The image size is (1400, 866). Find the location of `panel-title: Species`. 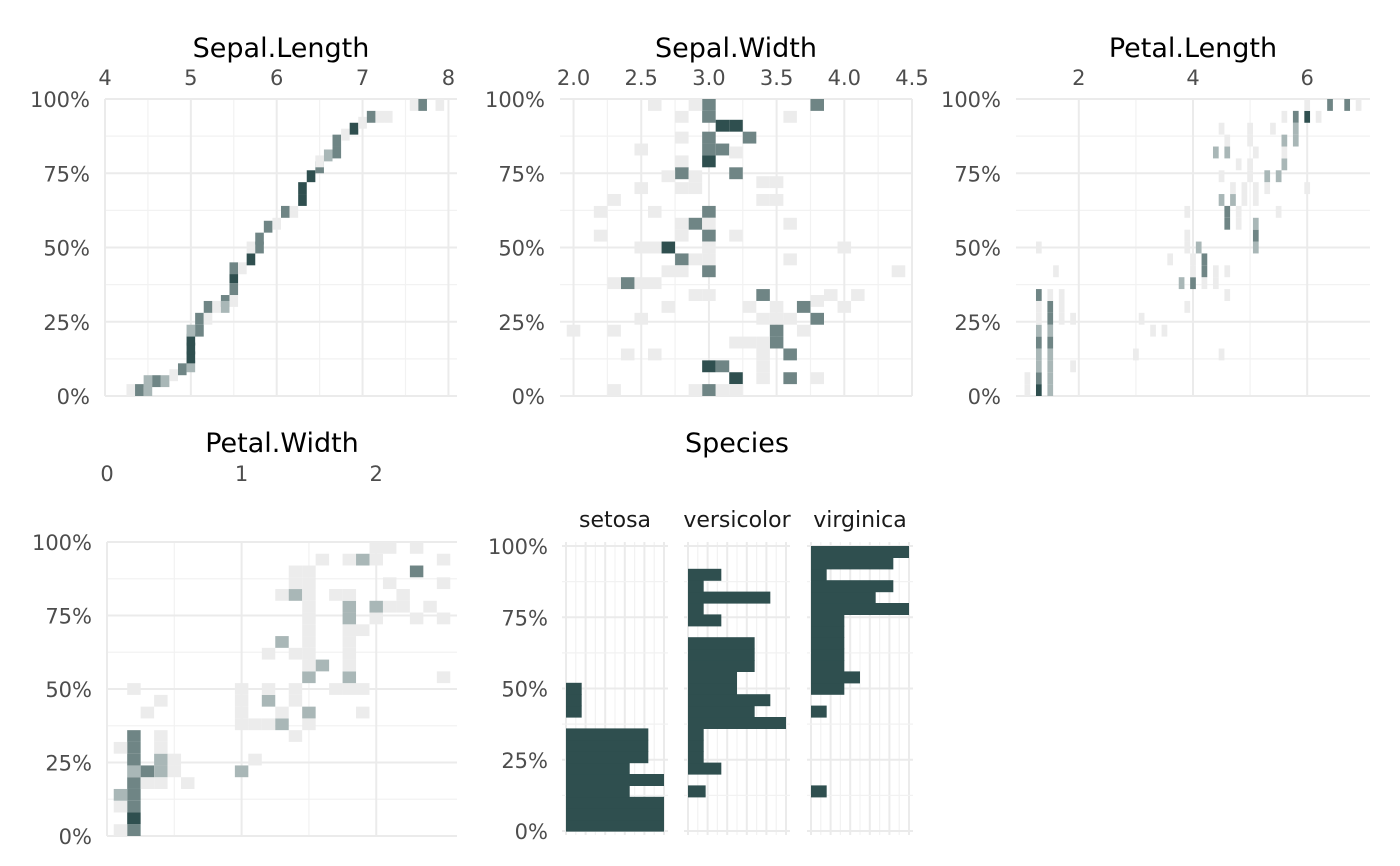

panel-title: Species is located at coordinates (737, 443).